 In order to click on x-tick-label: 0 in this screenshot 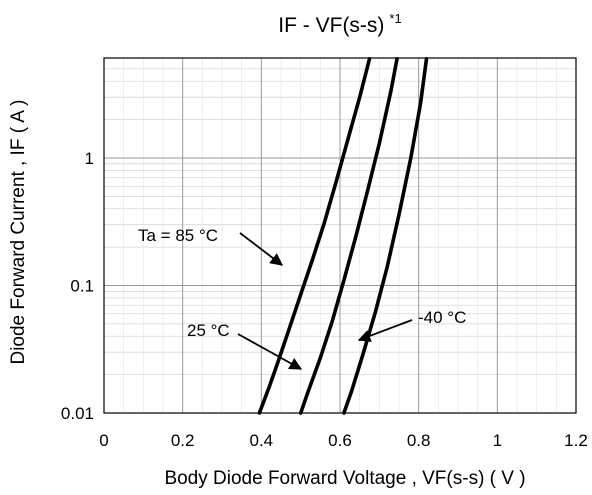, I will do `click(103, 440)`.